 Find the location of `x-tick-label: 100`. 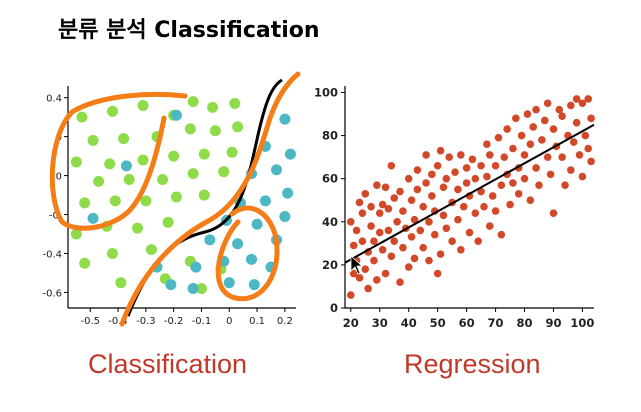

x-tick-label: 100 is located at coordinates (582, 323).